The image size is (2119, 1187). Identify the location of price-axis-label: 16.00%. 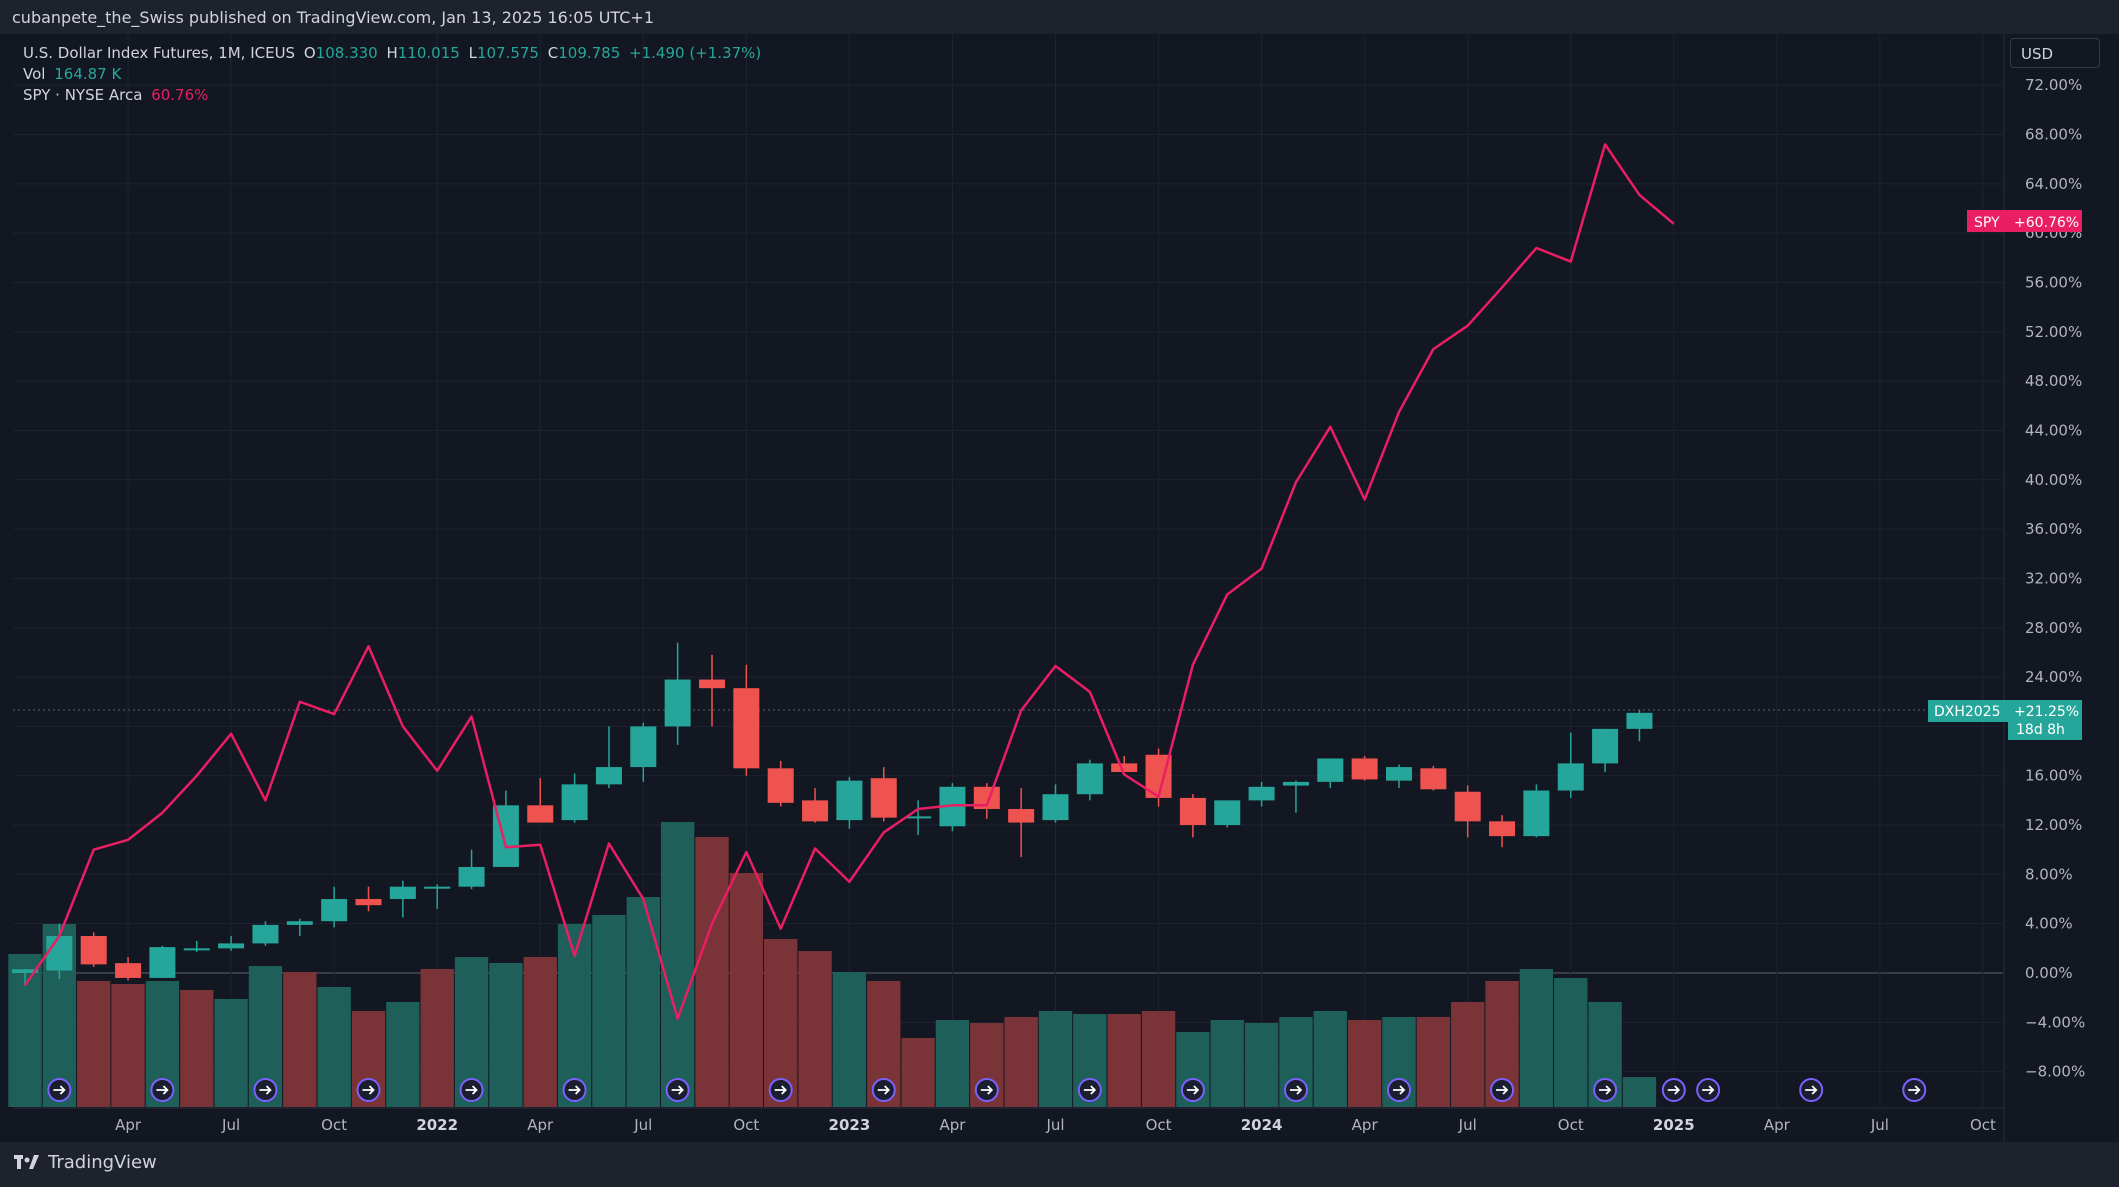
(2053, 776).